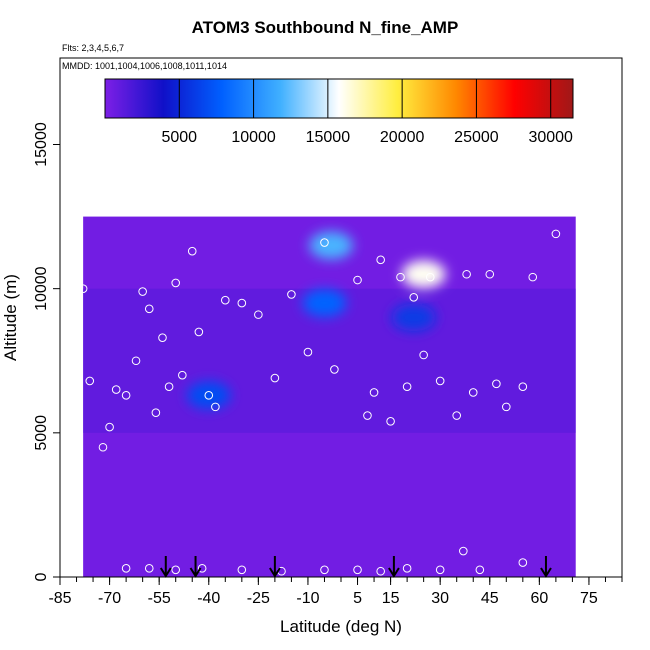 This screenshot has width=650, height=650. What do you see at coordinates (339, 98) in the screenshot?
I see `colorbar` at bounding box center [339, 98].